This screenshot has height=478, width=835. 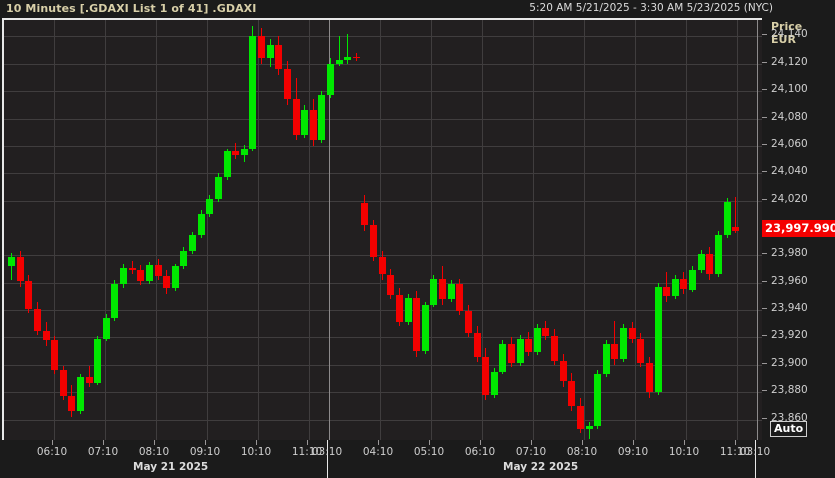 What do you see at coordinates (735, 452) in the screenshot?
I see `time-tick-label: 11:10` at bounding box center [735, 452].